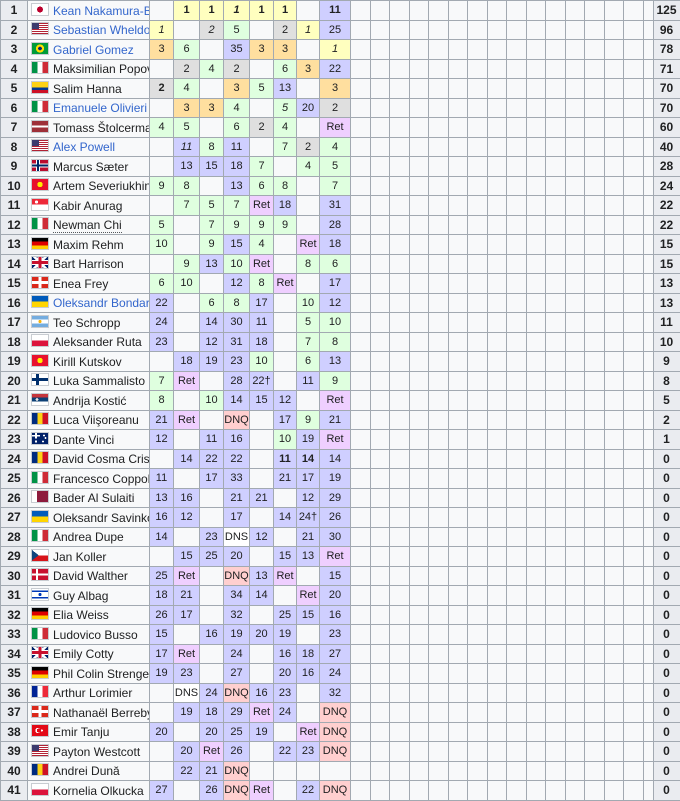  I want to click on position-cell: 2, so click(14, 29).